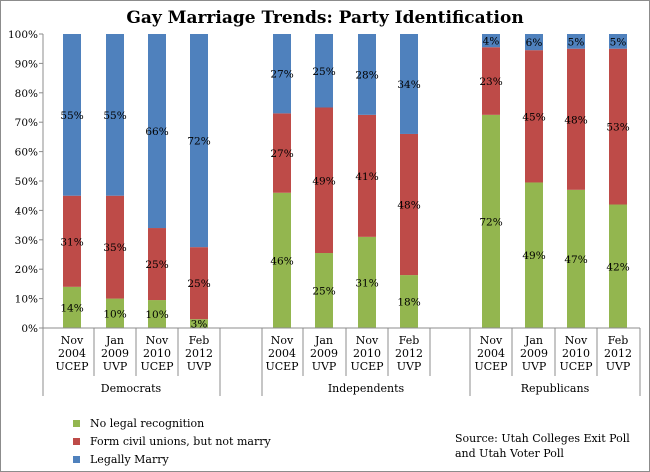  I want to click on data-label: 47%, so click(575, 260).